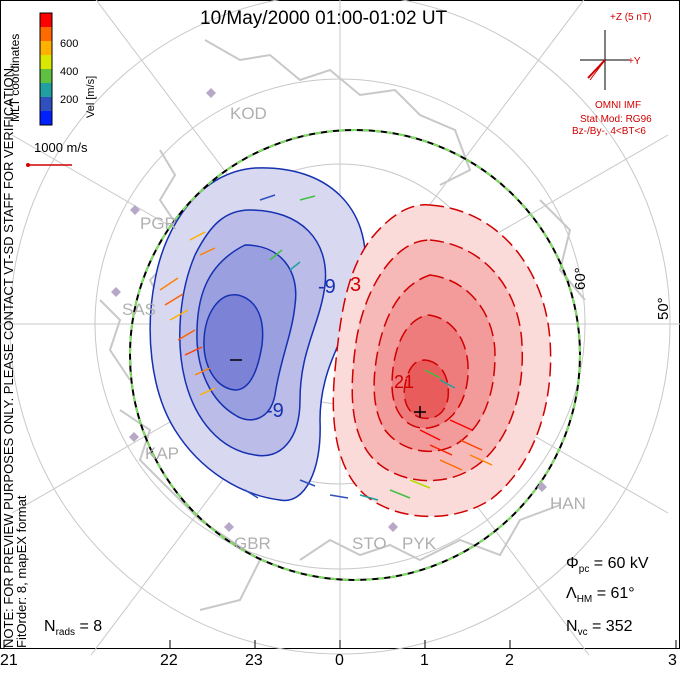  What do you see at coordinates (46, 69) in the screenshot?
I see `colorbar` at bounding box center [46, 69].